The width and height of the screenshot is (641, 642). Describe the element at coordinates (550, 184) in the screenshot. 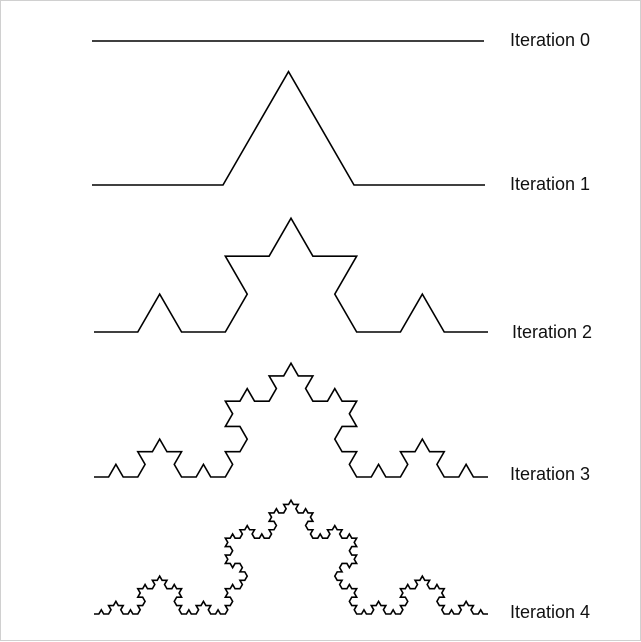

I see `iteration-1-label: Iteration 1` at that location.